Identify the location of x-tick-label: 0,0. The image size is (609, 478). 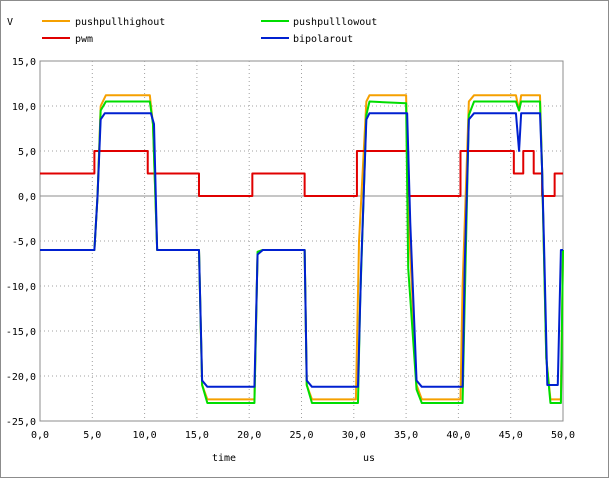
(40, 435).